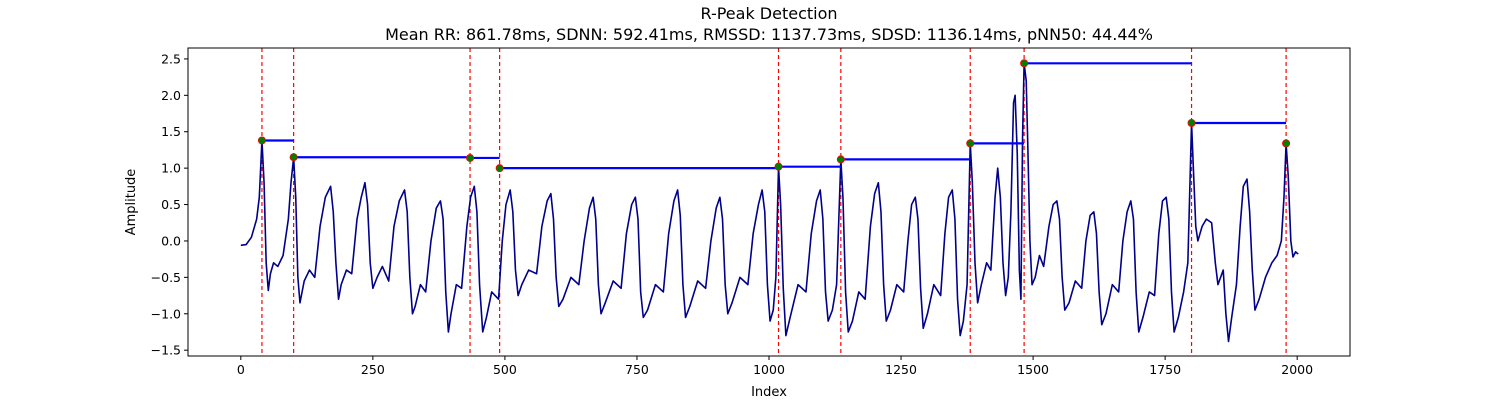 The height and width of the screenshot is (400, 1500). What do you see at coordinates (171, 168) in the screenshot?
I see `y-tick-label-5: 1.0` at bounding box center [171, 168].